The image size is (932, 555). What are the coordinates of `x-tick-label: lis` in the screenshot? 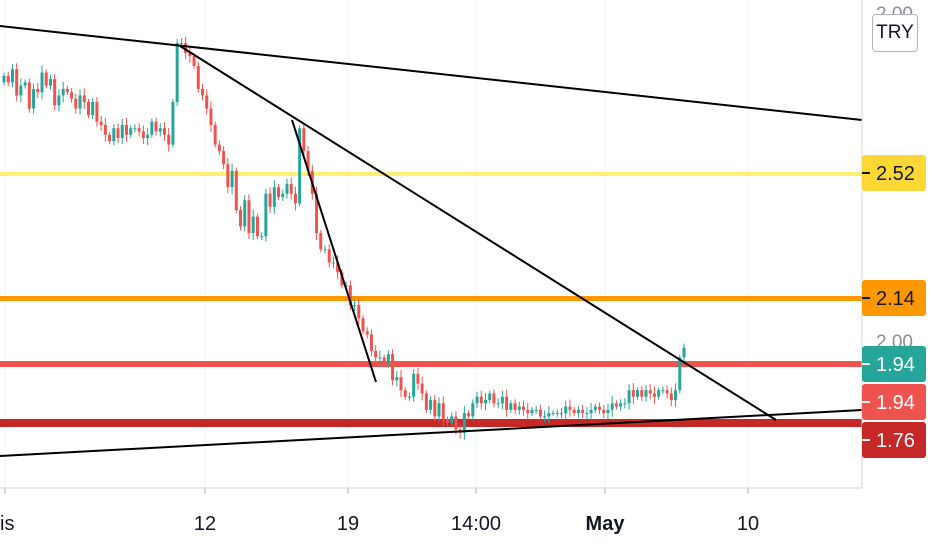 It's located at (7, 524).